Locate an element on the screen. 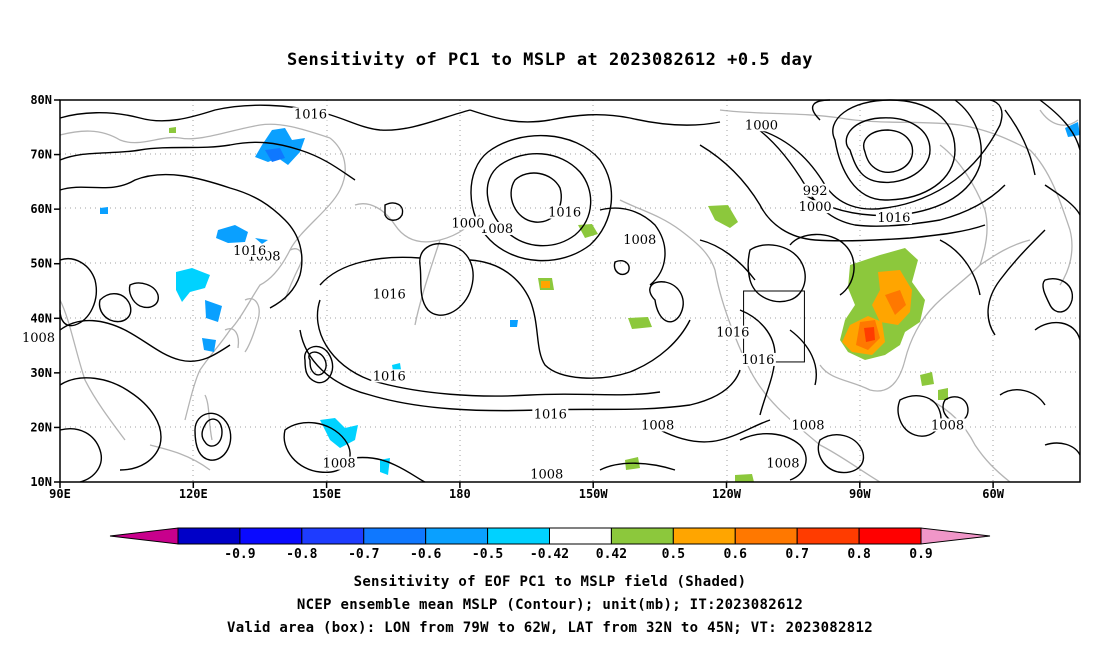 This screenshot has height=650, width=1100. lat-tick-label: 30N is located at coordinates (41, 373).